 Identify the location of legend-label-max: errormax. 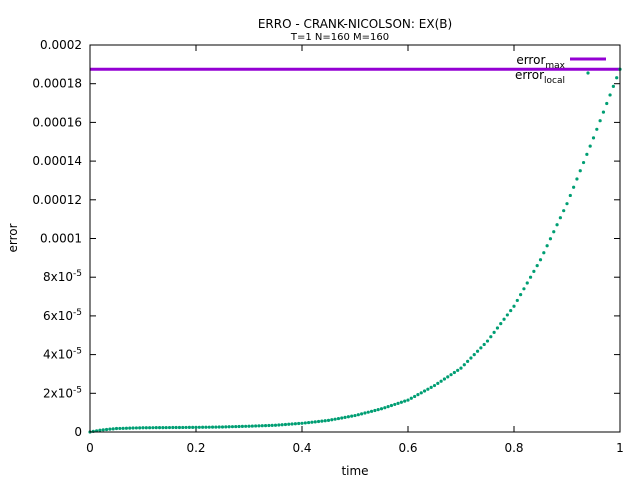
(540, 62).